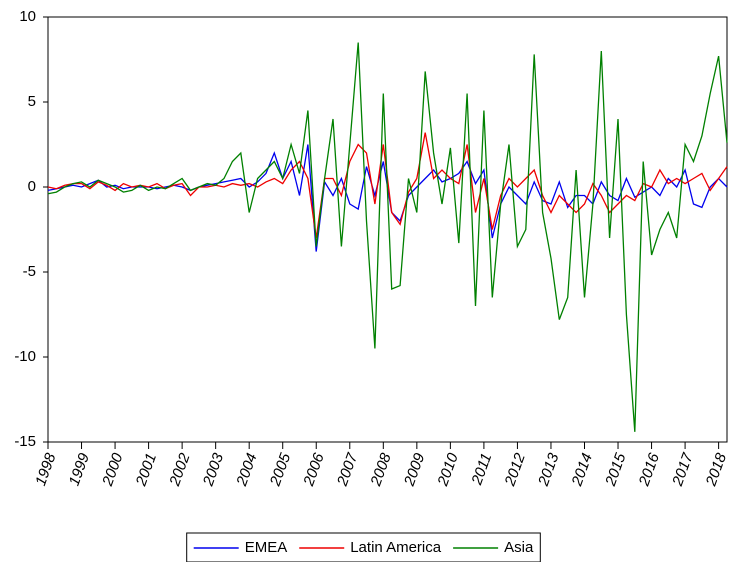 This screenshot has height=562, width=735. Describe the element at coordinates (32, 186) in the screenshot. I see `y-tick-label: 0` at that location.